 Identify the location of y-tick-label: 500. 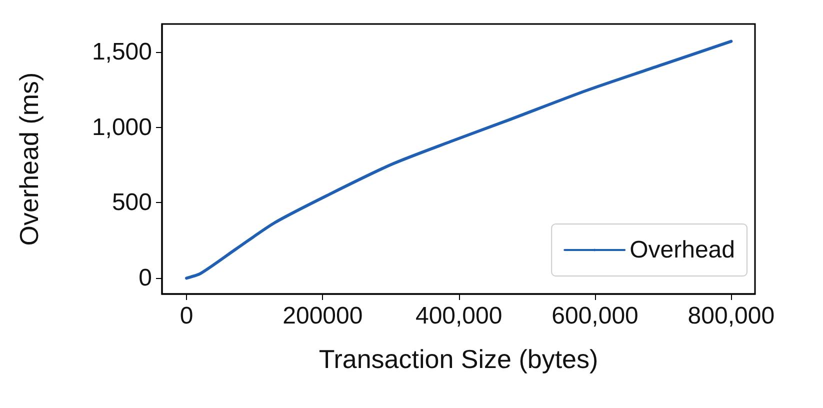
(132, 202).